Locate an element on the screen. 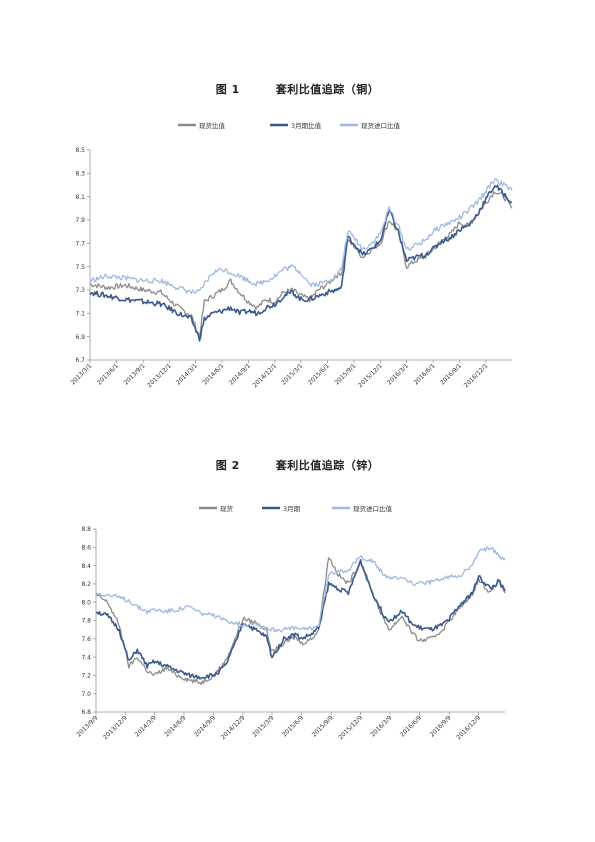 Image resolution: width=595 pixels, height=842 pixels. y-tick-label: 8.6 is located at coordinates (86, 548).